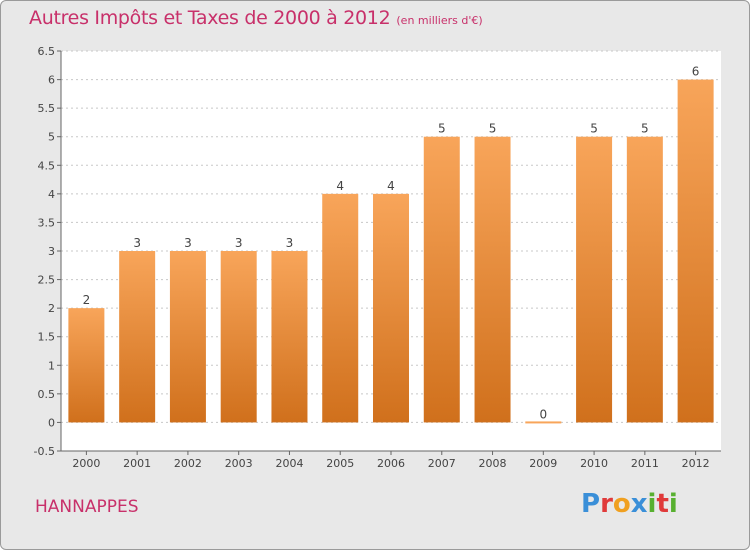 This screenshot has height=550, width=750. What do you see at coordinates (439, 20) in the screenshot?
I see `chart-title-unit: (en milliers d'€)` at bounding box center [439, 20].